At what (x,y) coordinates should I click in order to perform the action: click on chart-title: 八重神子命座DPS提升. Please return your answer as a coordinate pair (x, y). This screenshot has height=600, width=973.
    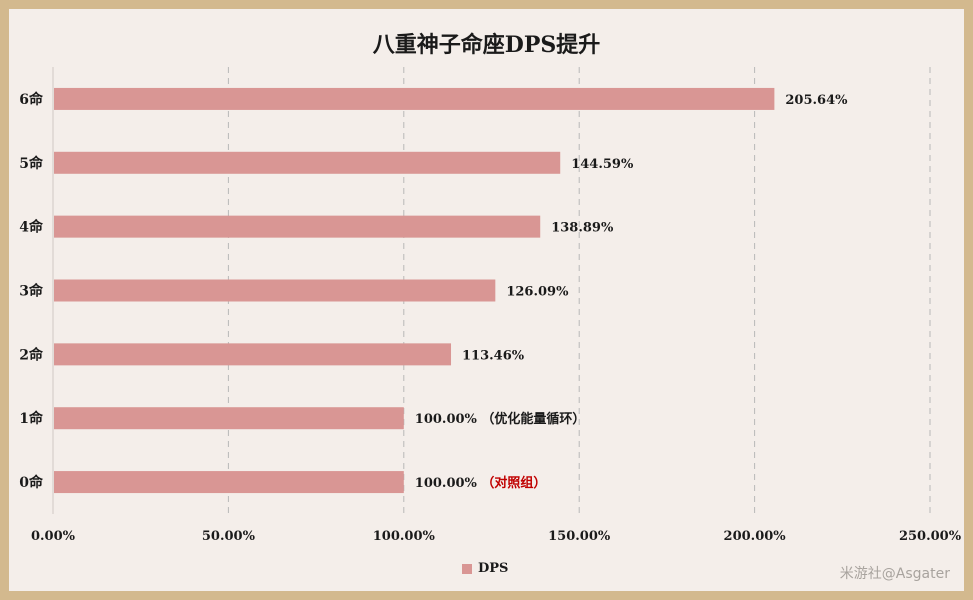
    Looking at the image, I should click on (486, 45).